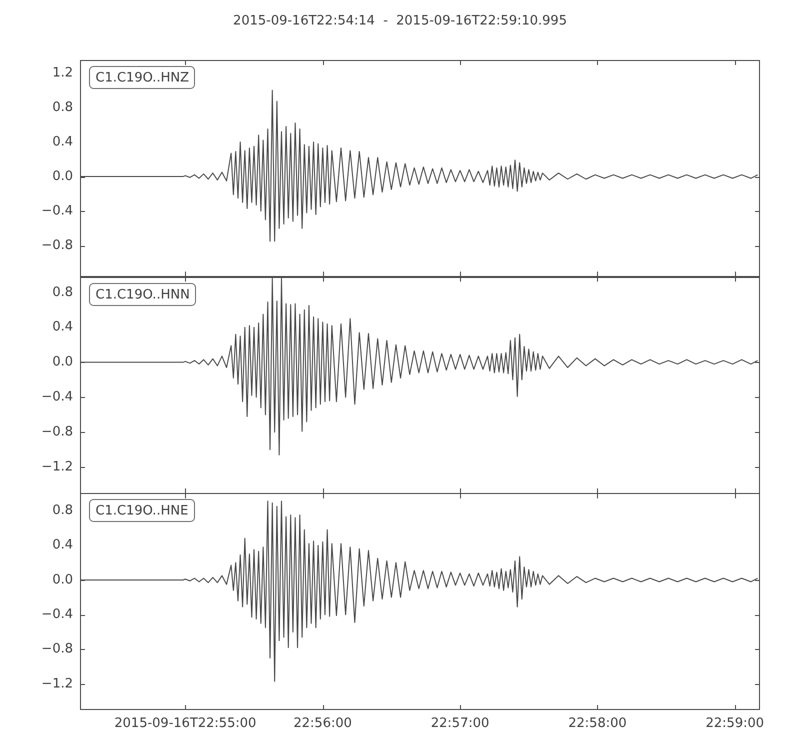  I want to click on x-tick-label: 22:58:00, so click(597, 724).